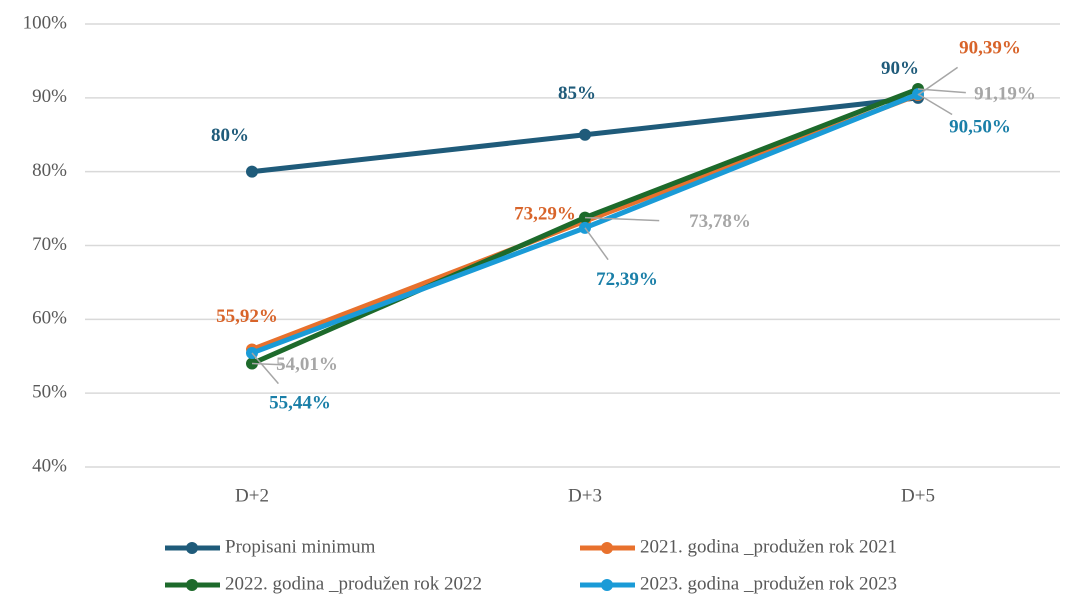  What do you see at coordinates (252, 495) in the screenshot?
I see `x-tick-label: D+2` at bounding box center [252, 495].